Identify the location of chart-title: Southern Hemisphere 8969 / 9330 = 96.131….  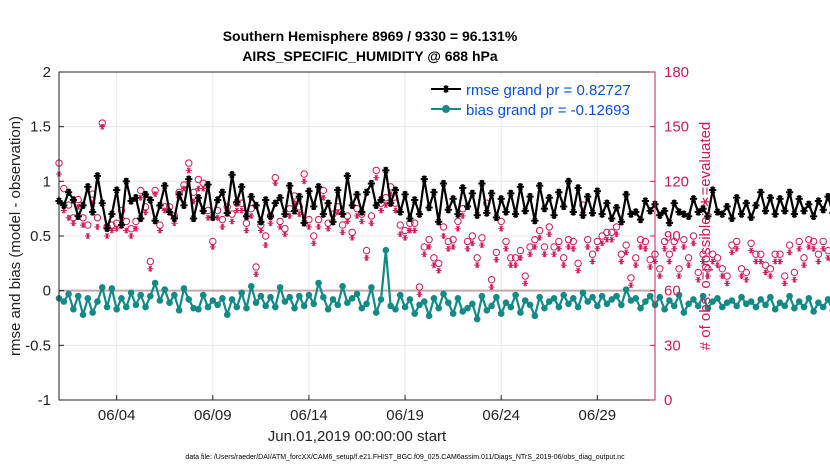
(370, 36).